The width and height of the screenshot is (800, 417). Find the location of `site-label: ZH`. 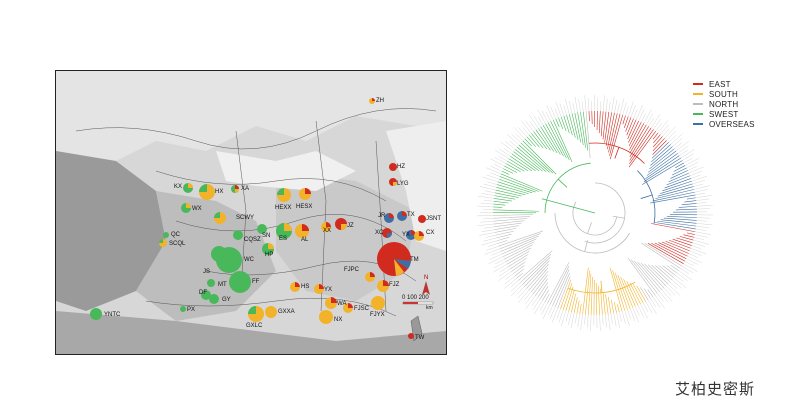

site-label: ZH is located at coordinates (380, 101).